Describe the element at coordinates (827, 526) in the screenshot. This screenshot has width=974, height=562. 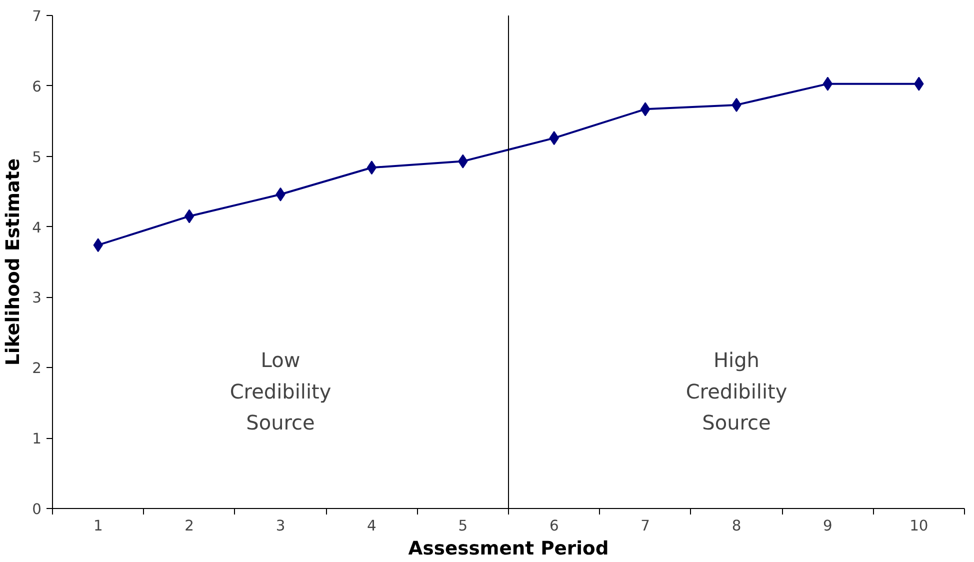
I see `x-tick-label: 9` at that location.